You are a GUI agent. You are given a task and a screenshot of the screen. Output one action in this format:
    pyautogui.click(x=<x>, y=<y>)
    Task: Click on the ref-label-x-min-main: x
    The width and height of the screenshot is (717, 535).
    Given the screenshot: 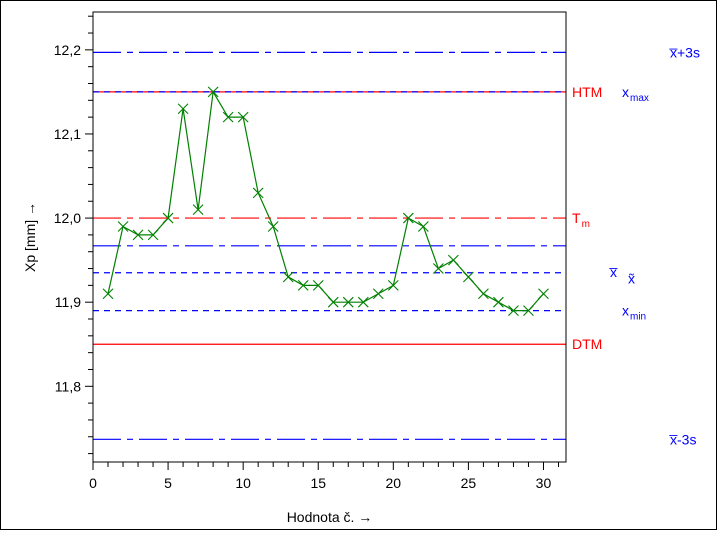 What is the action you would take?
    pyautogui.click(x=625, y=311)
    